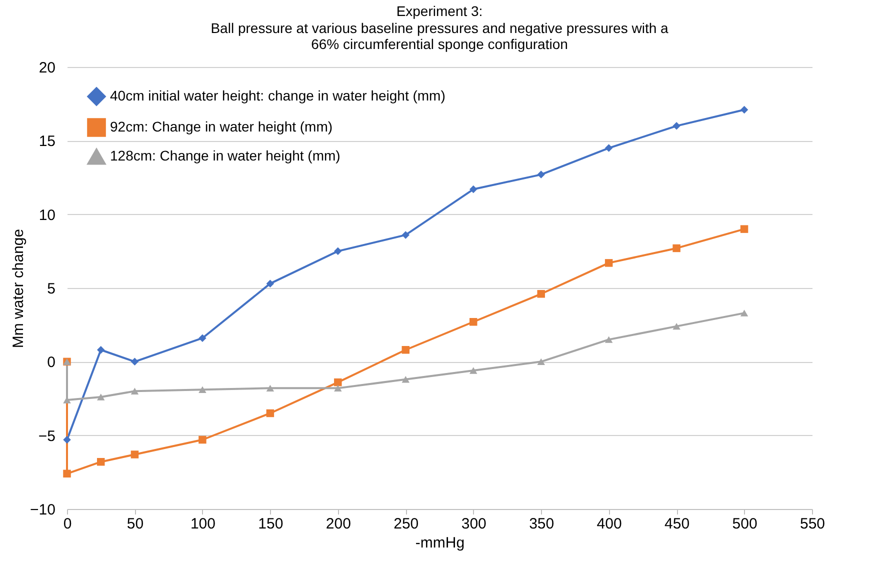 This screenshot has width=893, height=586. I want to click on y-tick-label: 20, so click(47, 68).